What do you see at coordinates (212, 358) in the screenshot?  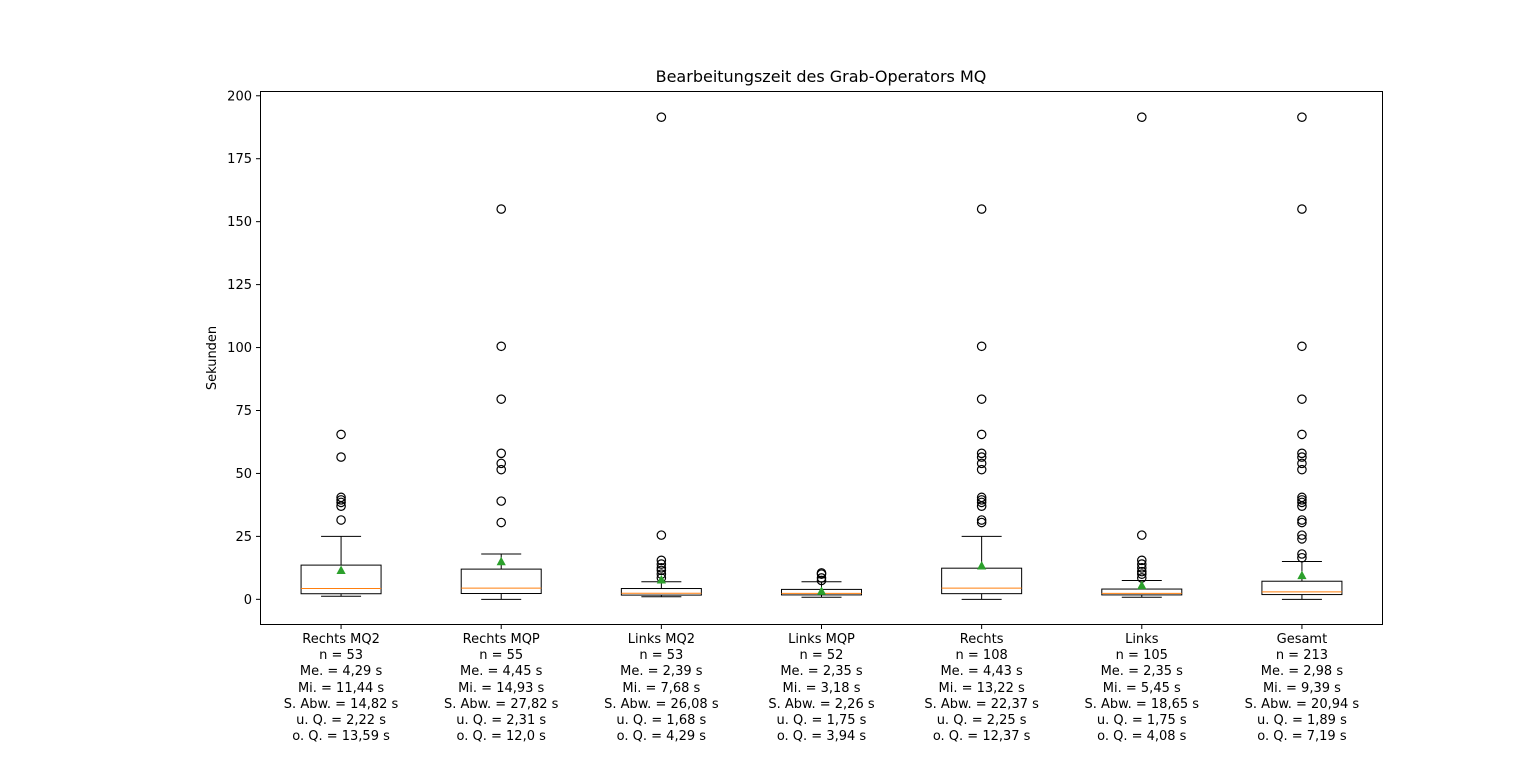 I see `y-axis-label: Sekunden` at bounding box center [212, 358].